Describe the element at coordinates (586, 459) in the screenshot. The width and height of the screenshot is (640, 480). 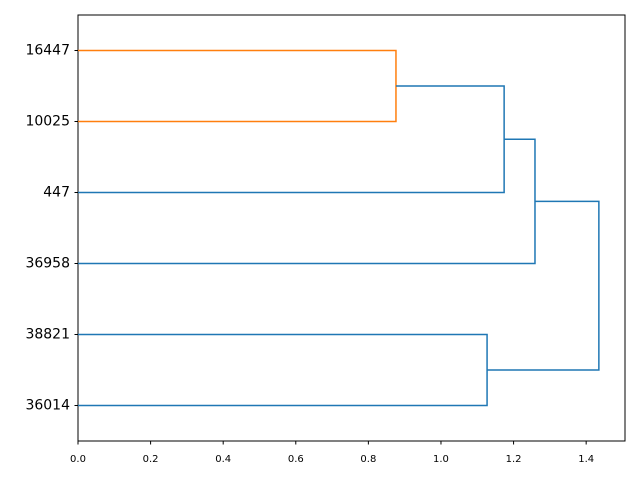
I see `x-tick-label: 1.4` at that location.